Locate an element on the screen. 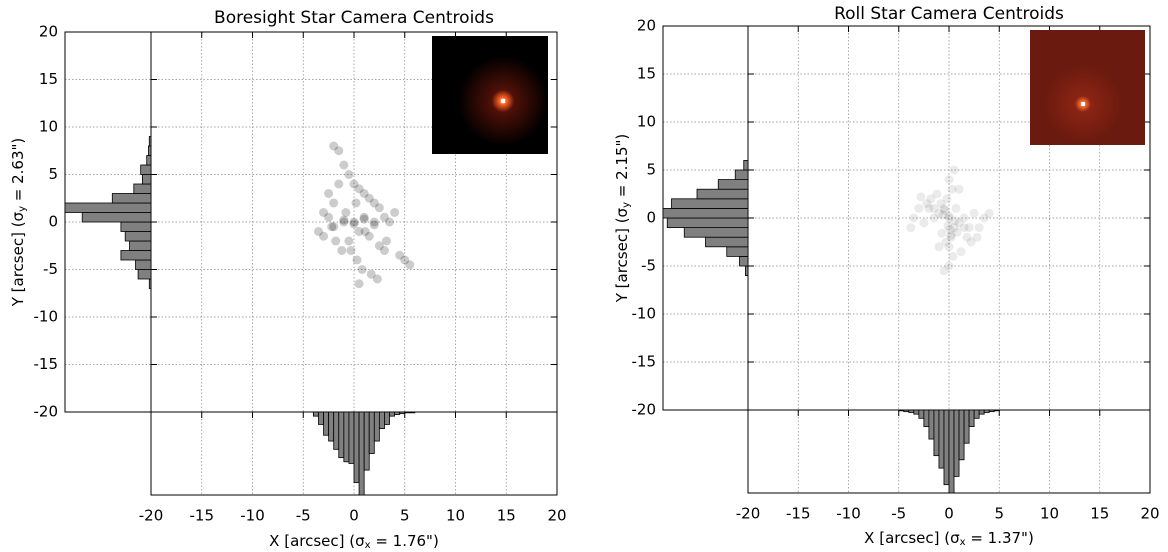 This screenshot has height=552, width=1168. x-tick-label: 10 is located at coordinates (1049, 514).